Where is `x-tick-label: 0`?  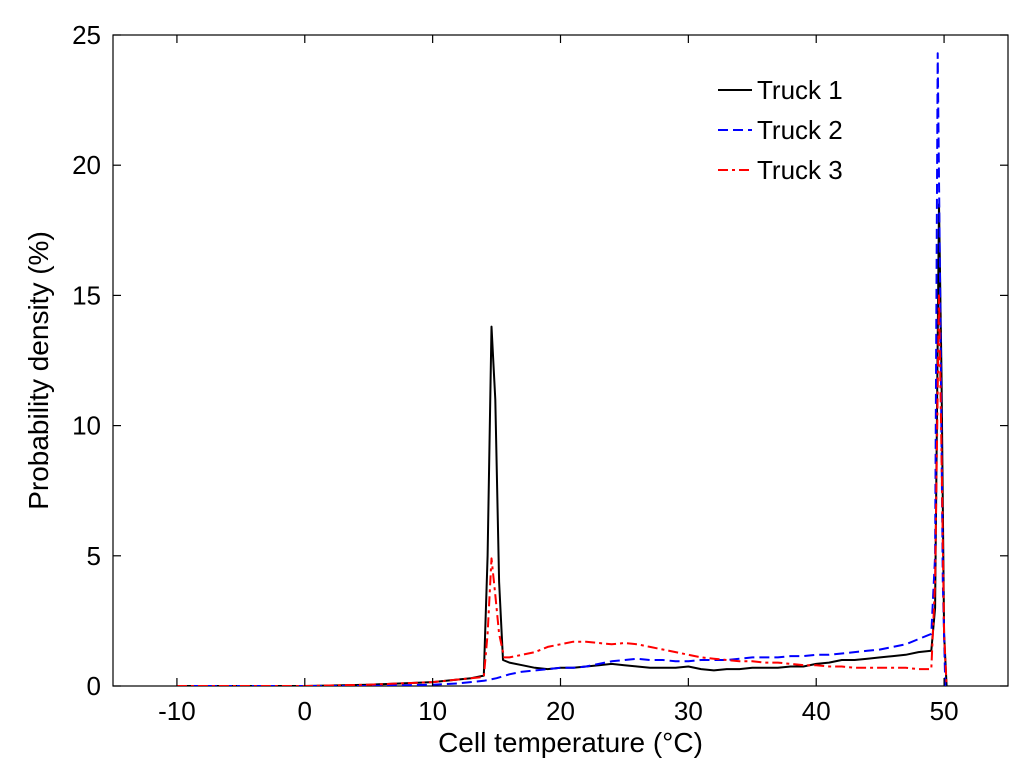 x-tick-label: 0 is located at coordinates (305, 711).